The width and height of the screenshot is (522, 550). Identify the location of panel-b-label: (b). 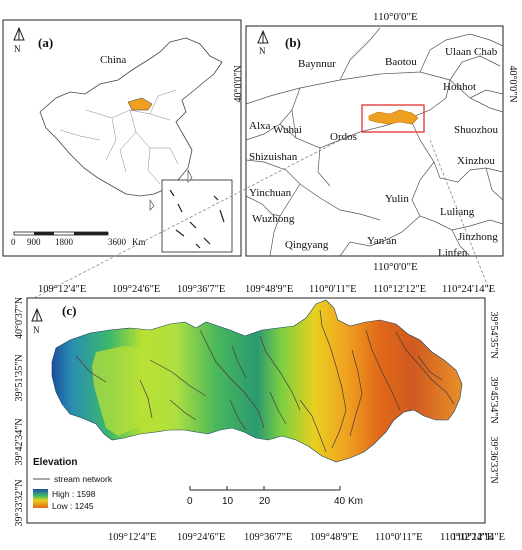
(293, 42).